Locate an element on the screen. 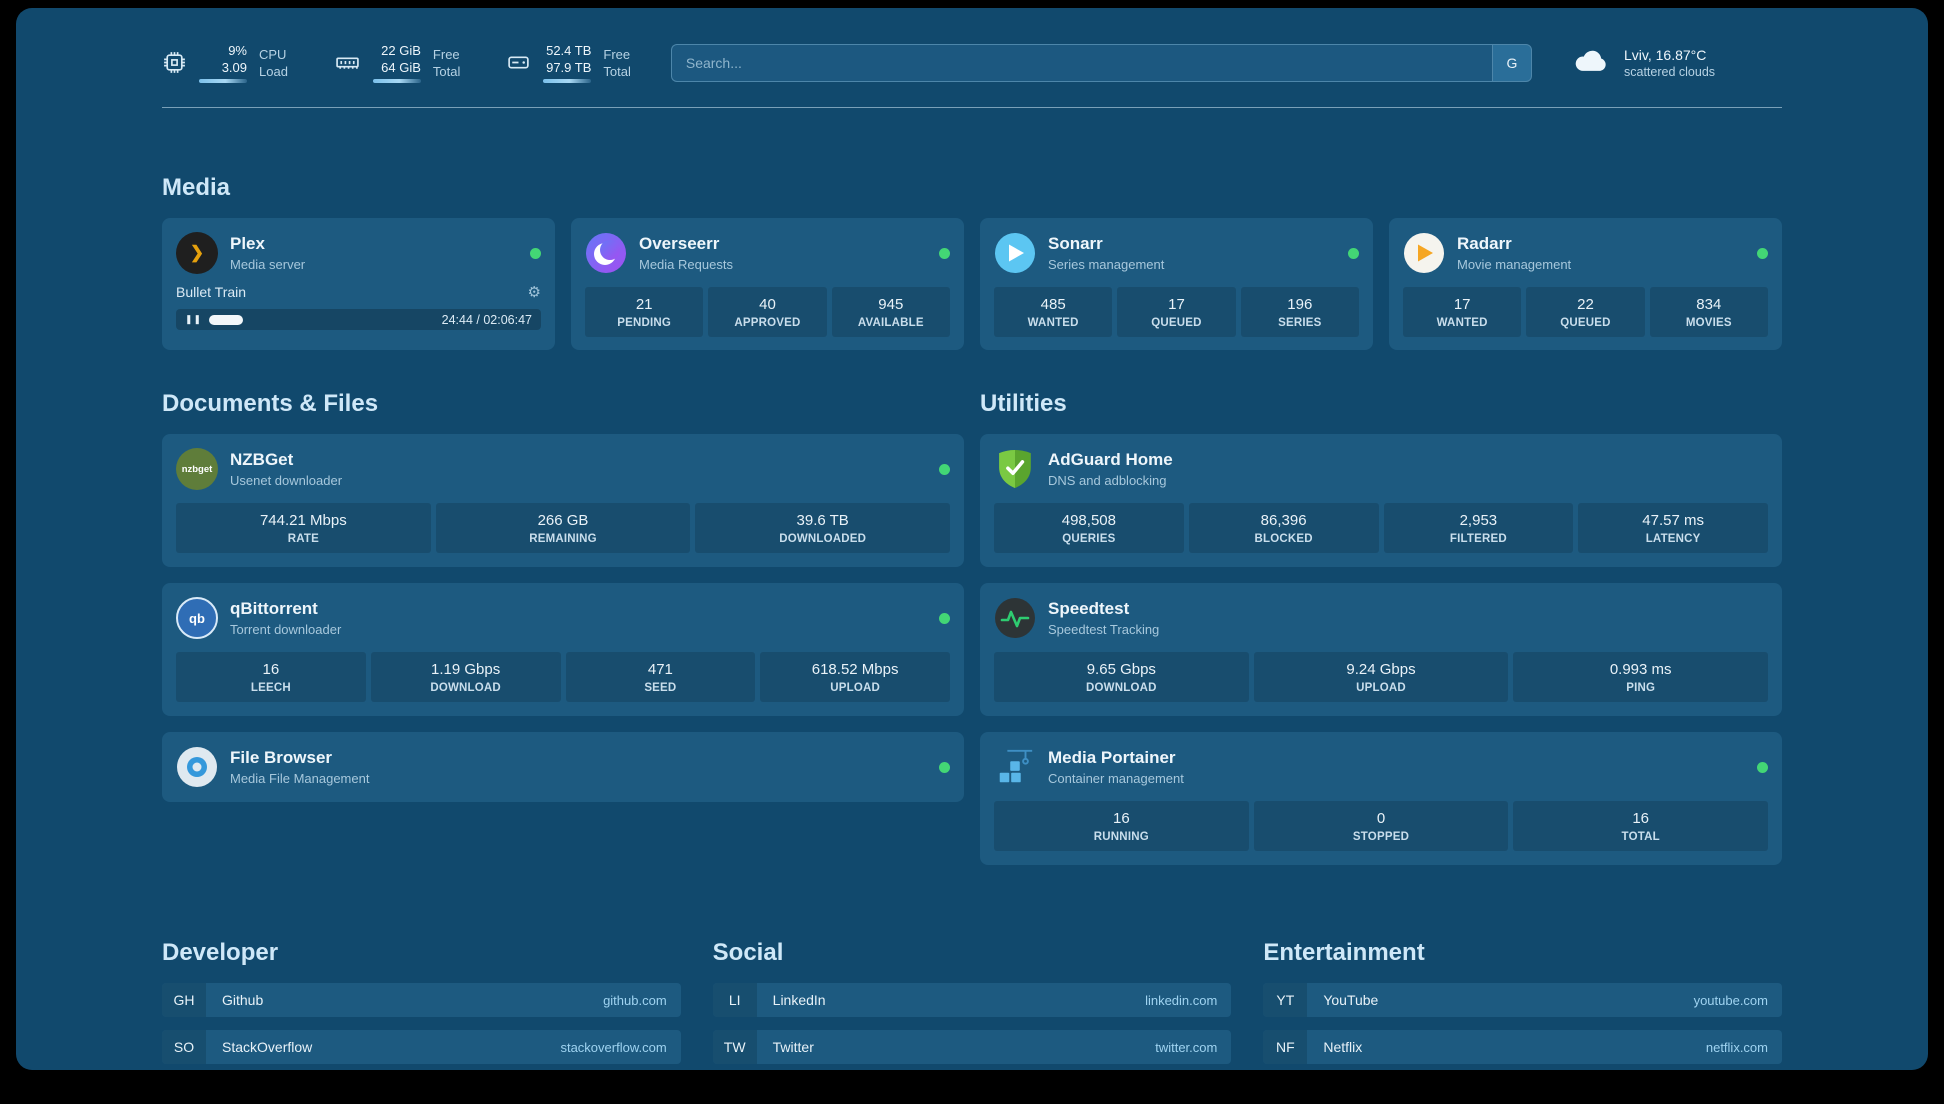 This screenshot has height=1104, width=1944. service-subtitle: Container management is located at coordinates (1116, 778).